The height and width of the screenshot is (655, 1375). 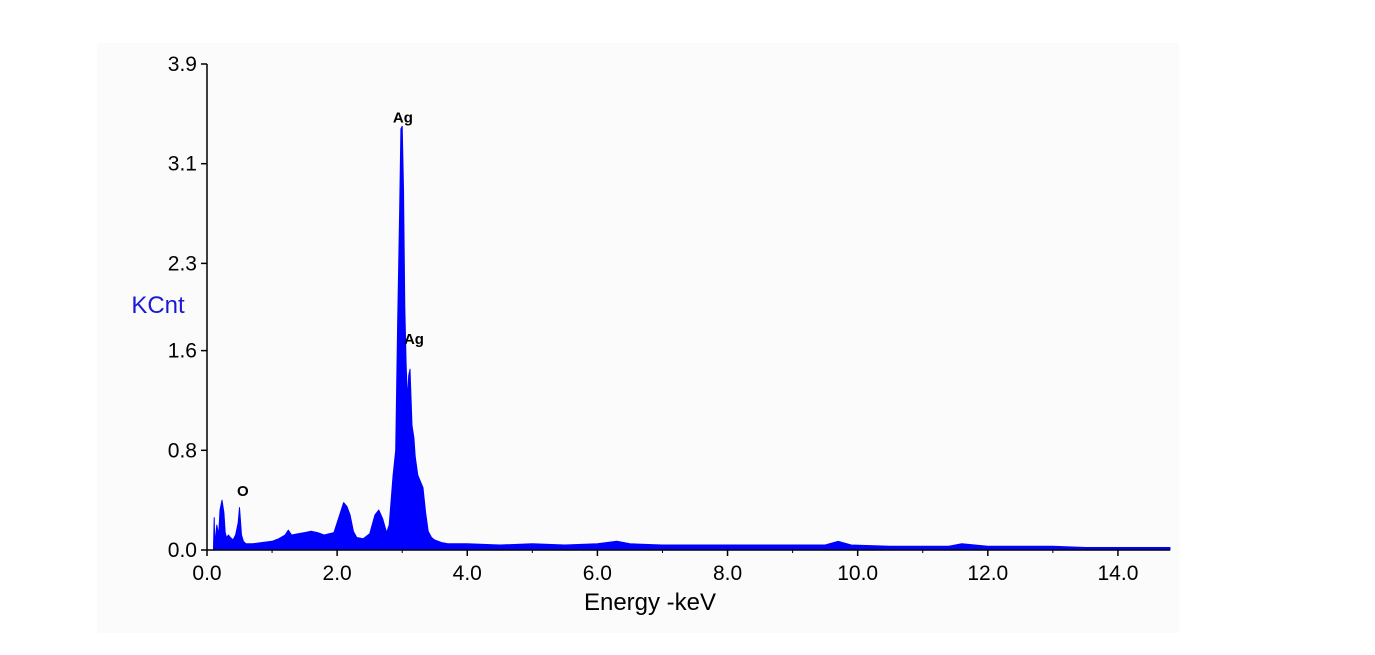 What do you see at coordinates (158, 305) in the screenshot?
I see `y-axis-title: KCnt` at bounding box center [158, 305].